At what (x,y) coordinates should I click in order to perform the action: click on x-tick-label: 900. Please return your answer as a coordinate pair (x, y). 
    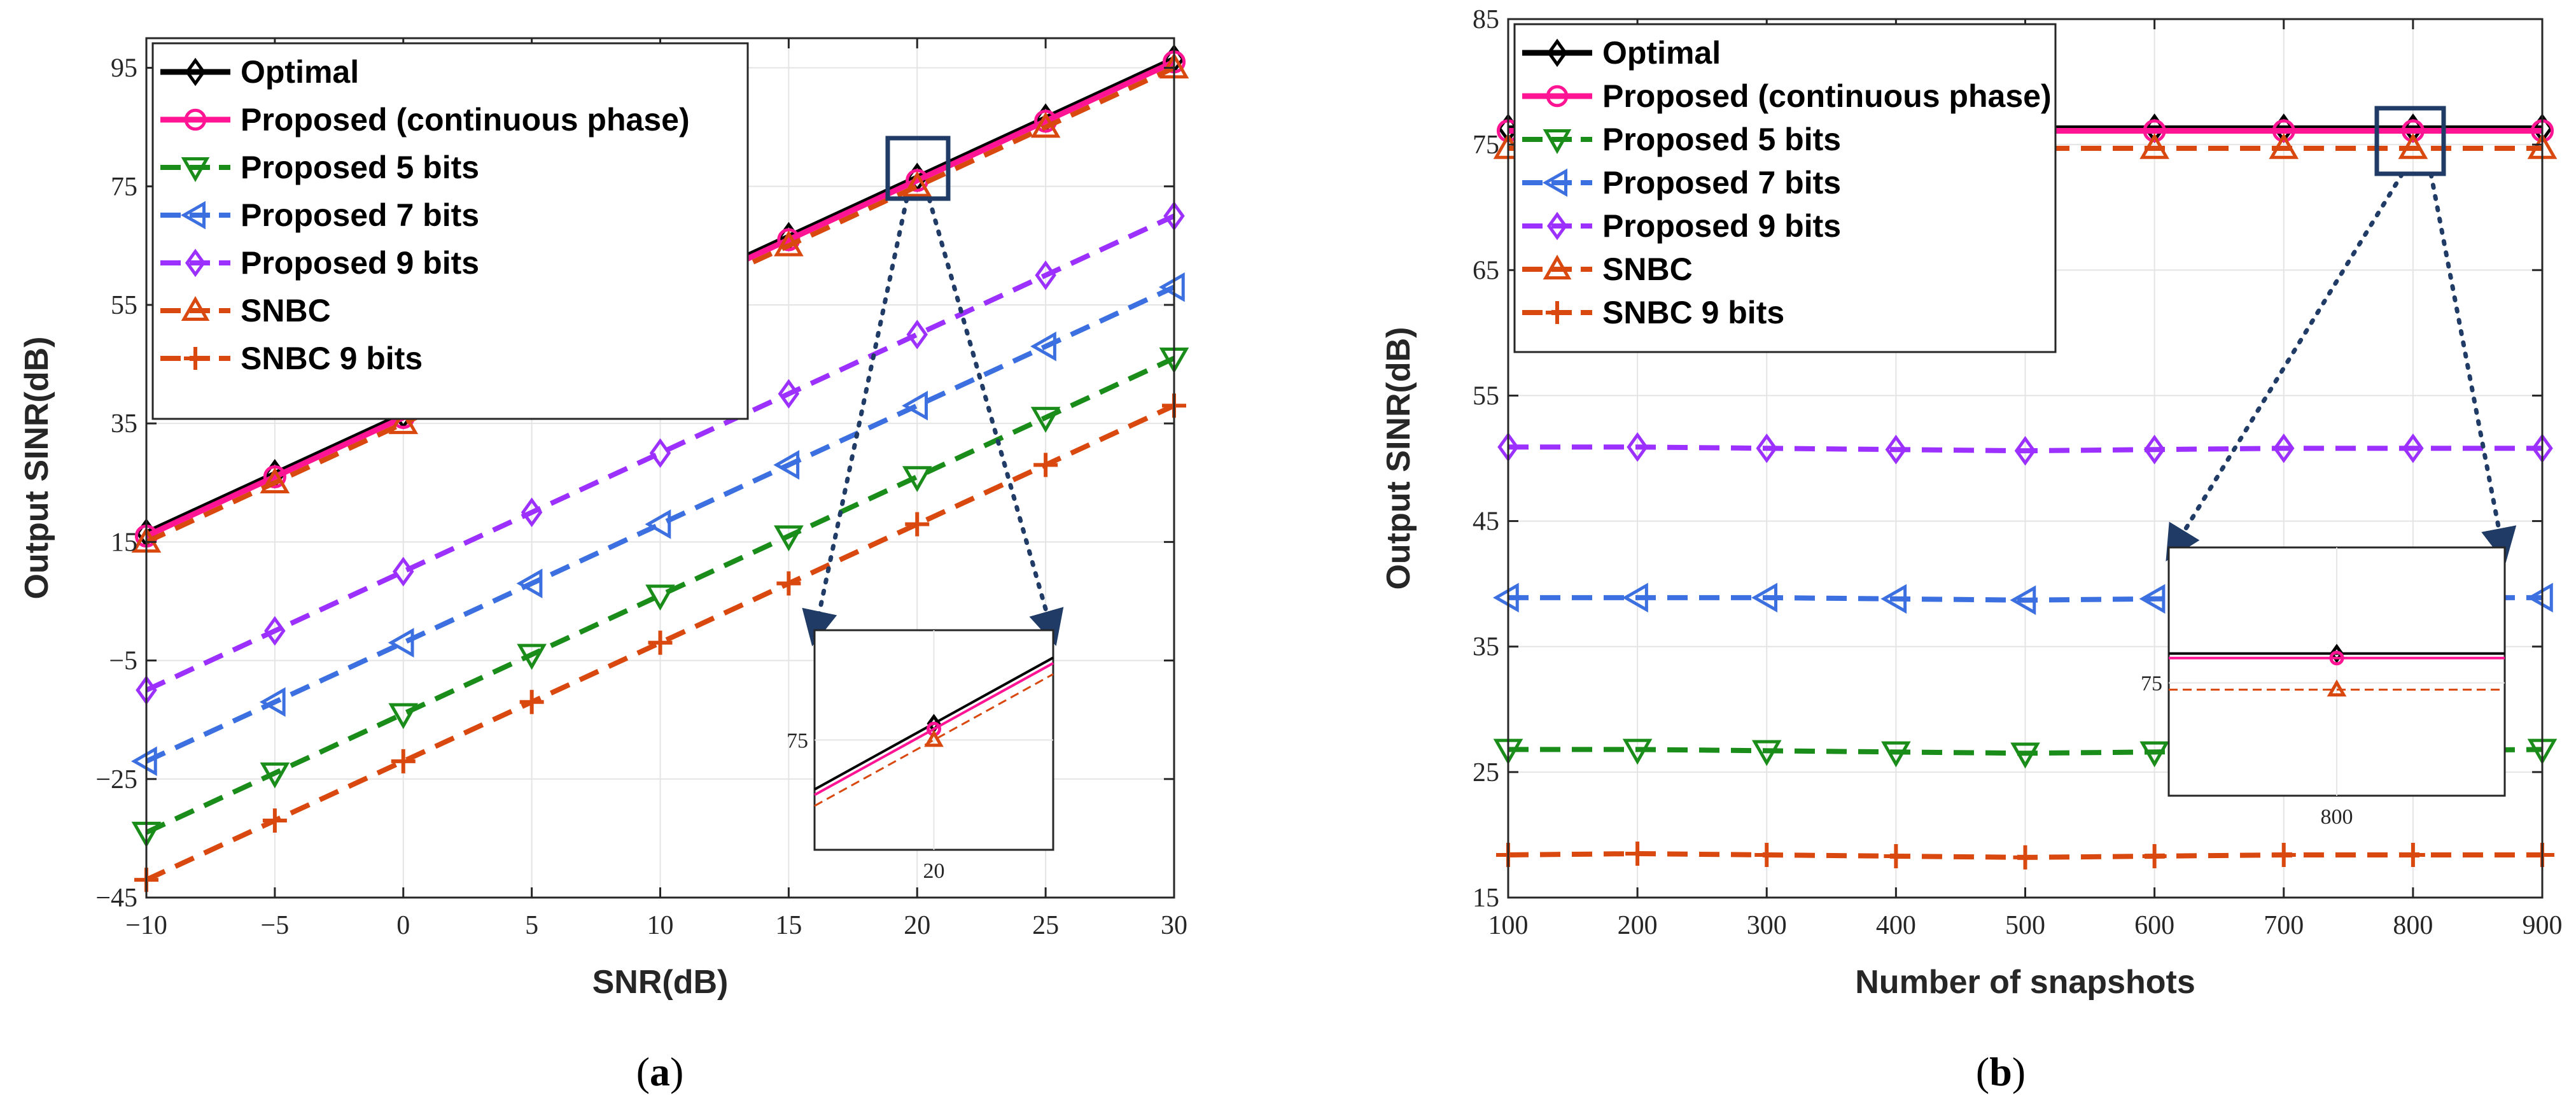
    Looking at the image, I should click on (2543, 925).